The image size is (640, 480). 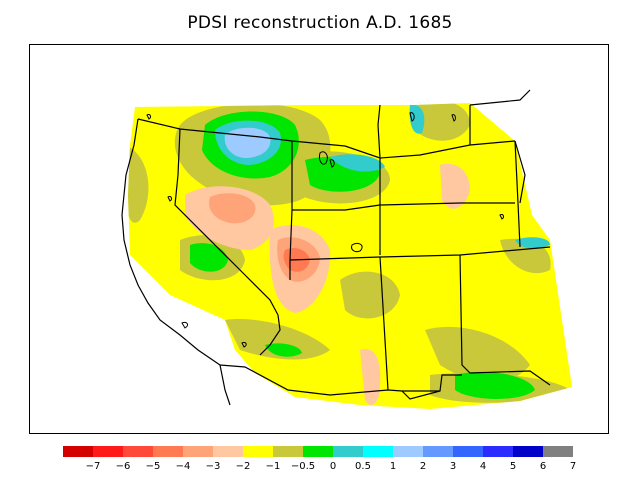 What do you see at coordinates (93, 466) in the screenshot?
I see `legend-tick-label: −7` at bounding box center [93, 466].